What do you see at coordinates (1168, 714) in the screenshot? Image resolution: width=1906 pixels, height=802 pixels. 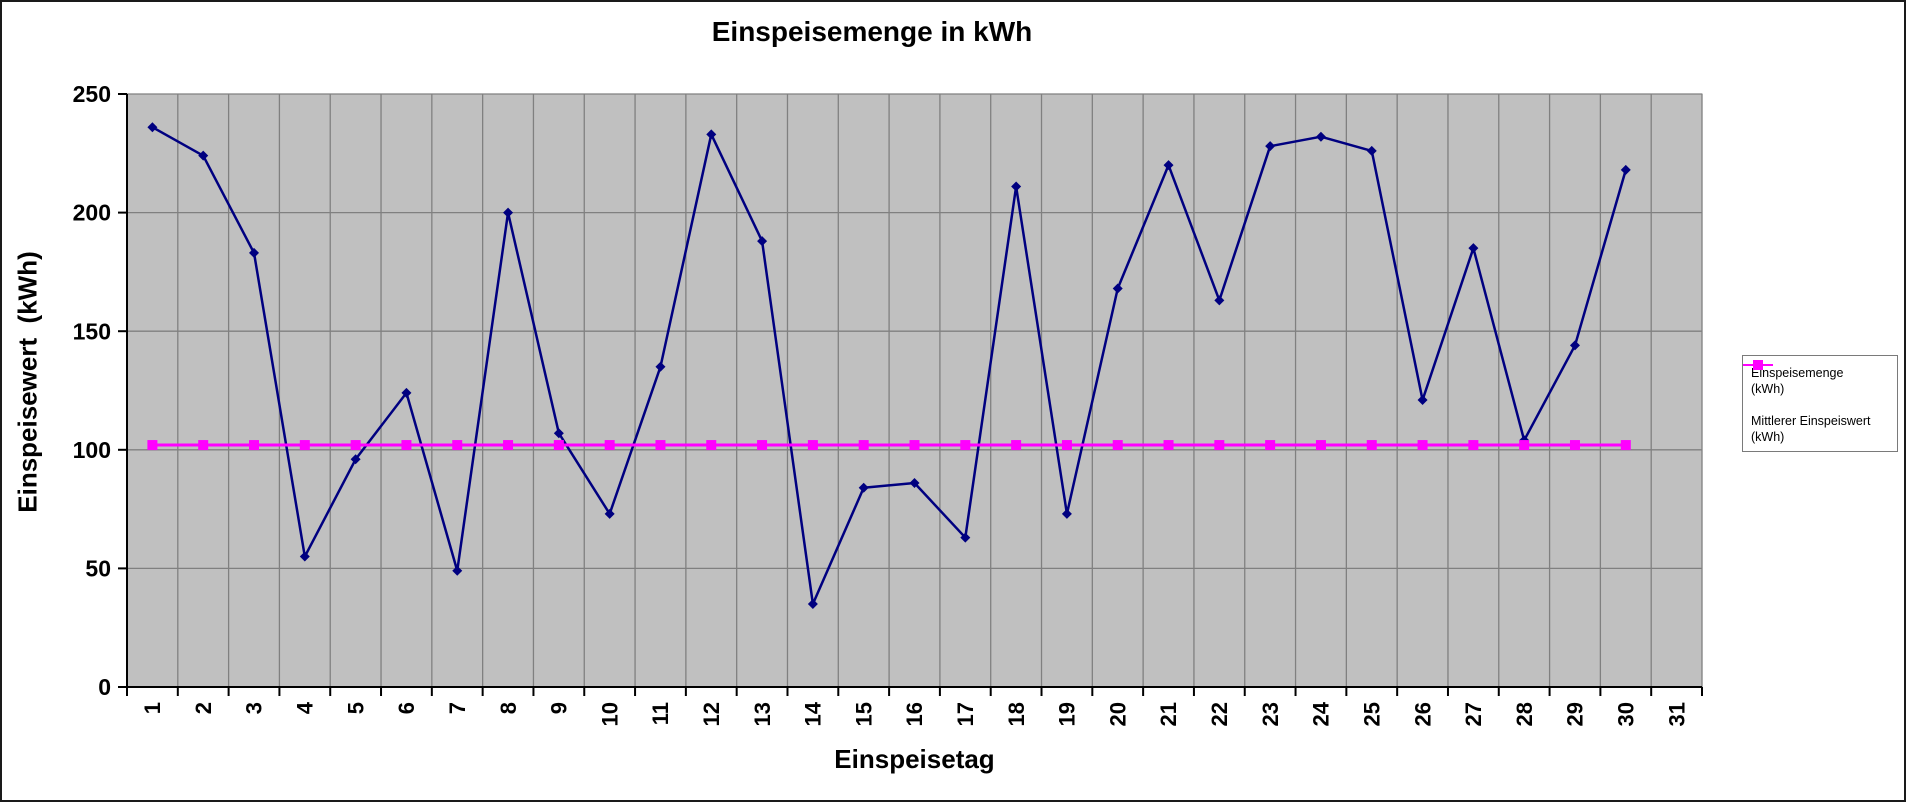 I see `x-tick-label: 21` at bounding box center [1168, 714].